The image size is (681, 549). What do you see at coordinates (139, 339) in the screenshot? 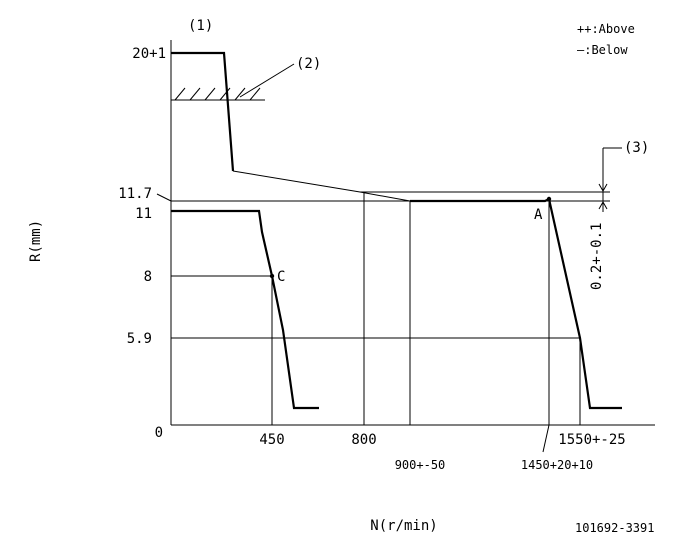
I see `y-tick-label: 5.9` at bounding box center [139, 339].